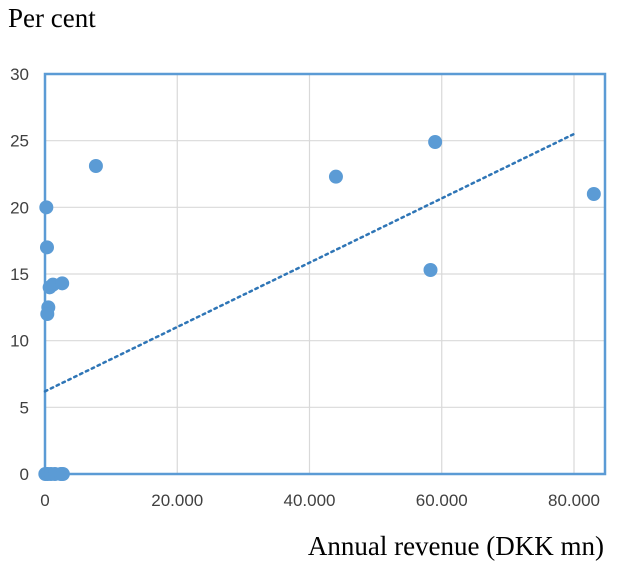  I want to click on x-tick-label: 40.000, so click(310, 500).